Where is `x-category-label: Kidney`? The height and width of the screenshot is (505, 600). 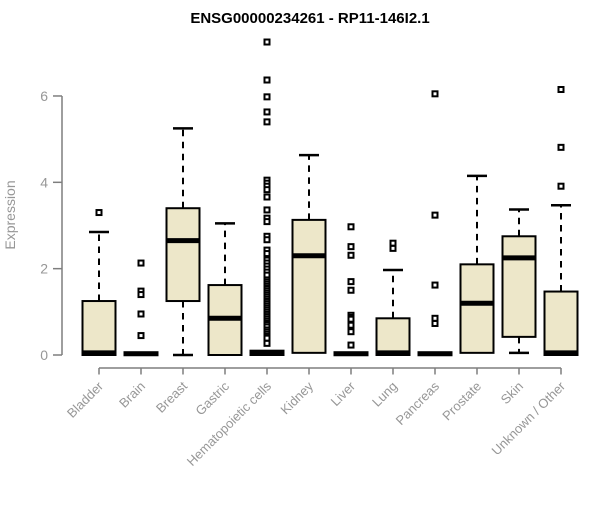
x-category-label: Kidney is located at coordinates (296, 397).